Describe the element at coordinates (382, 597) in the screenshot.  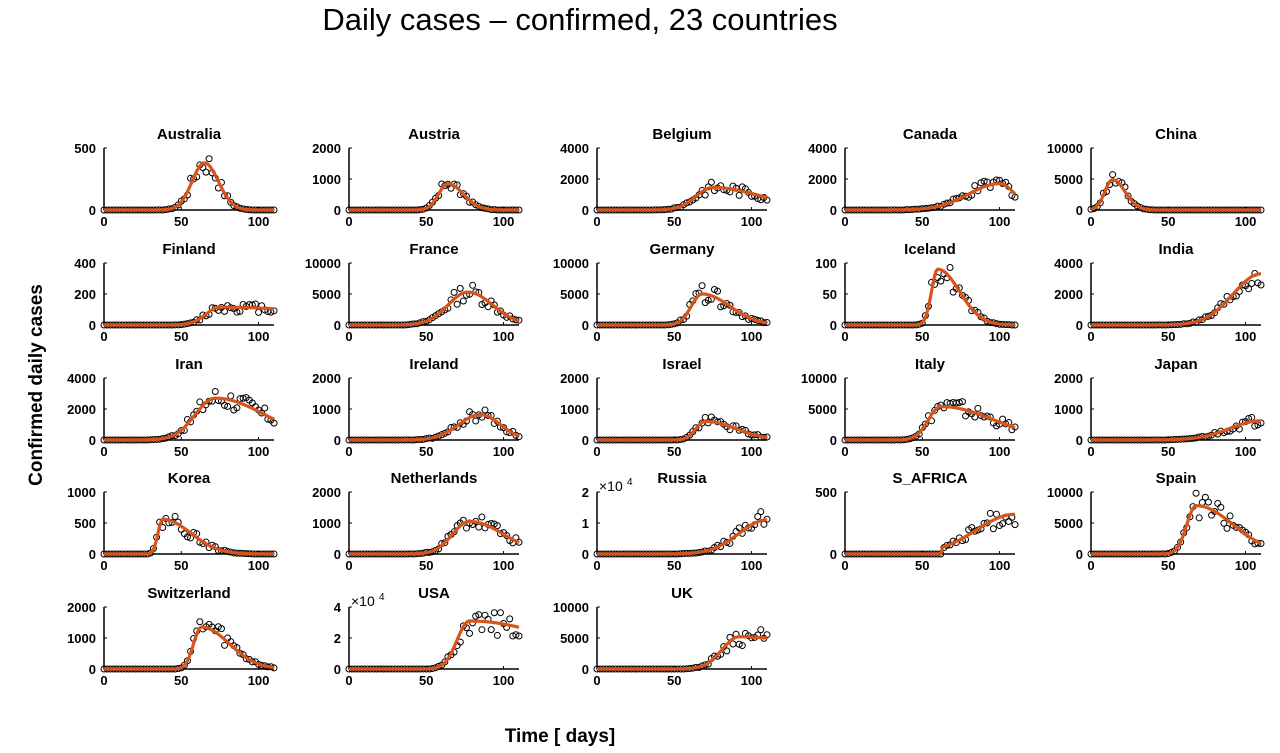
I see `y-exponent-power: 4` at that location.